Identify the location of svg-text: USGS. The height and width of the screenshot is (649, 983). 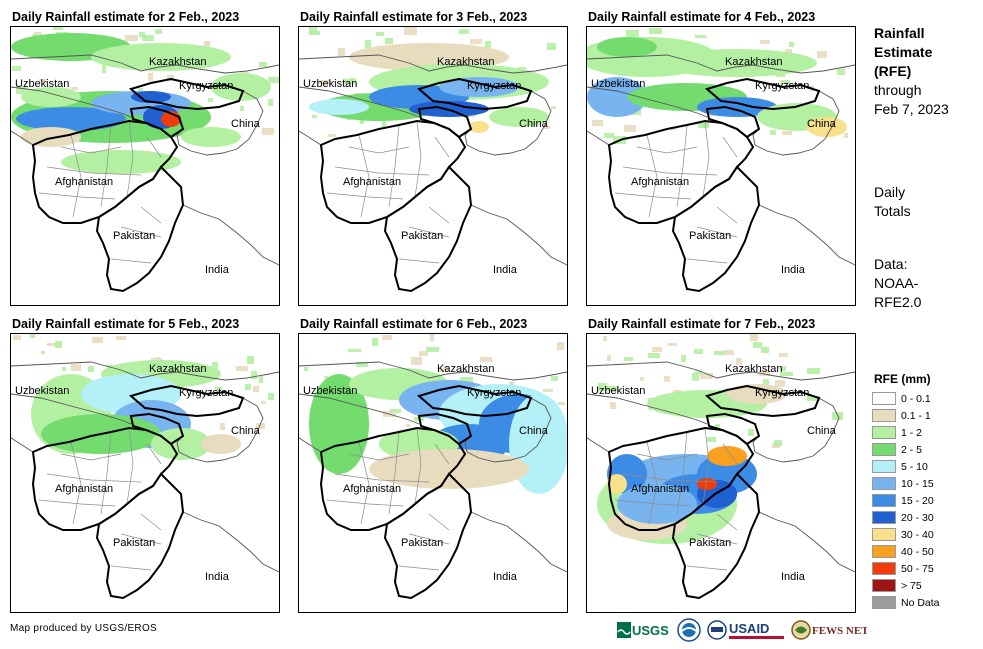
(650, 630).